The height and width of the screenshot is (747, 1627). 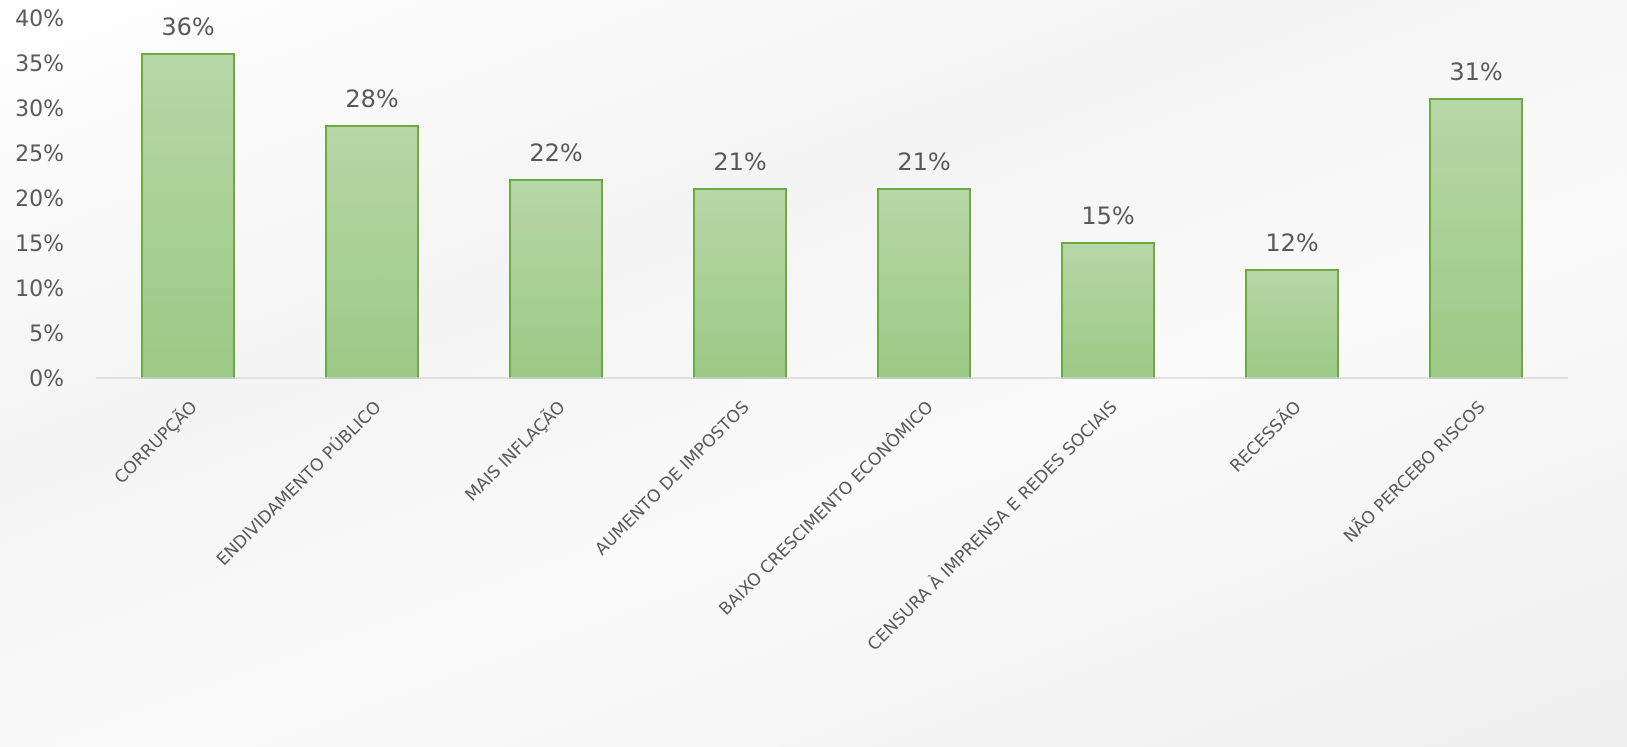 What do you see at coordinates (39, 19) in the screenshot?
I see `y-tick-label: 40%` at bounding box center [39, 19].